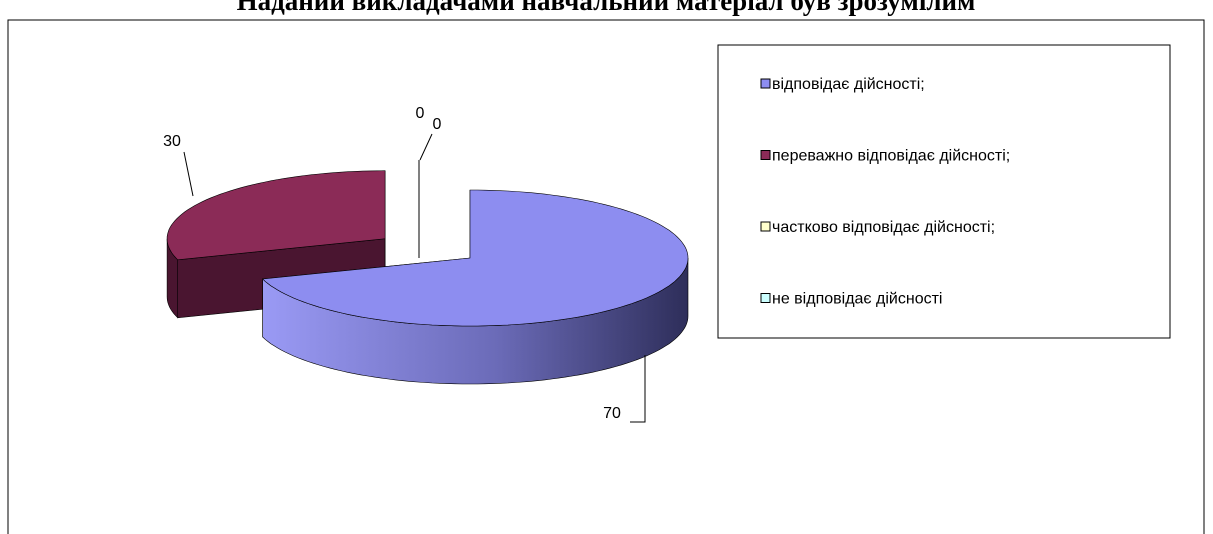  What do you see at coordinates (857, 299) in the screenshot?
I see `legend-label: не відповідає дійсності` at bounding box center [857, 299].